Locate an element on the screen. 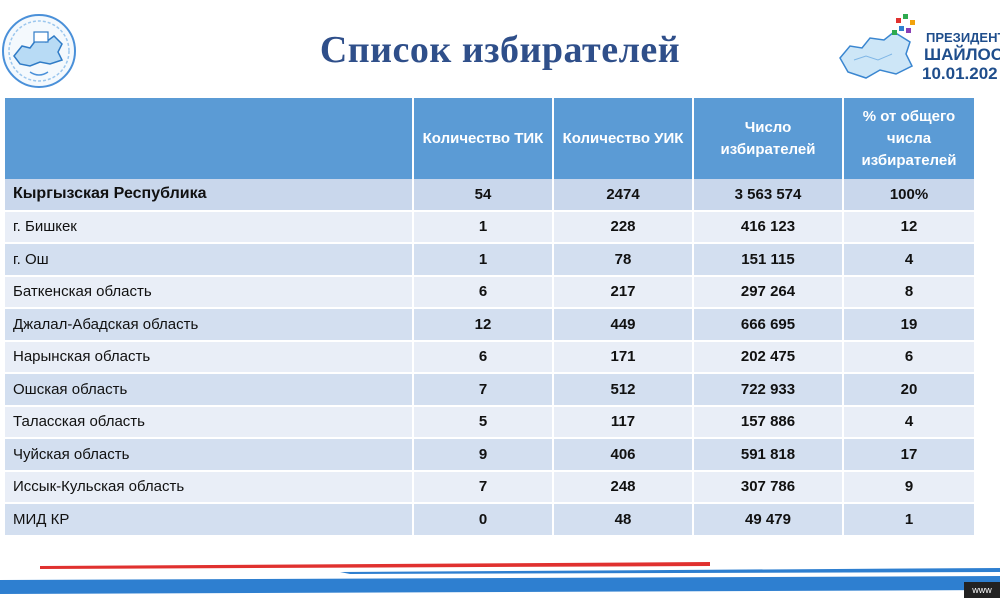 The width and height of the screenshot is (1000, 600). voter-count: 3 563 574 is located at coordinates (768, 195).